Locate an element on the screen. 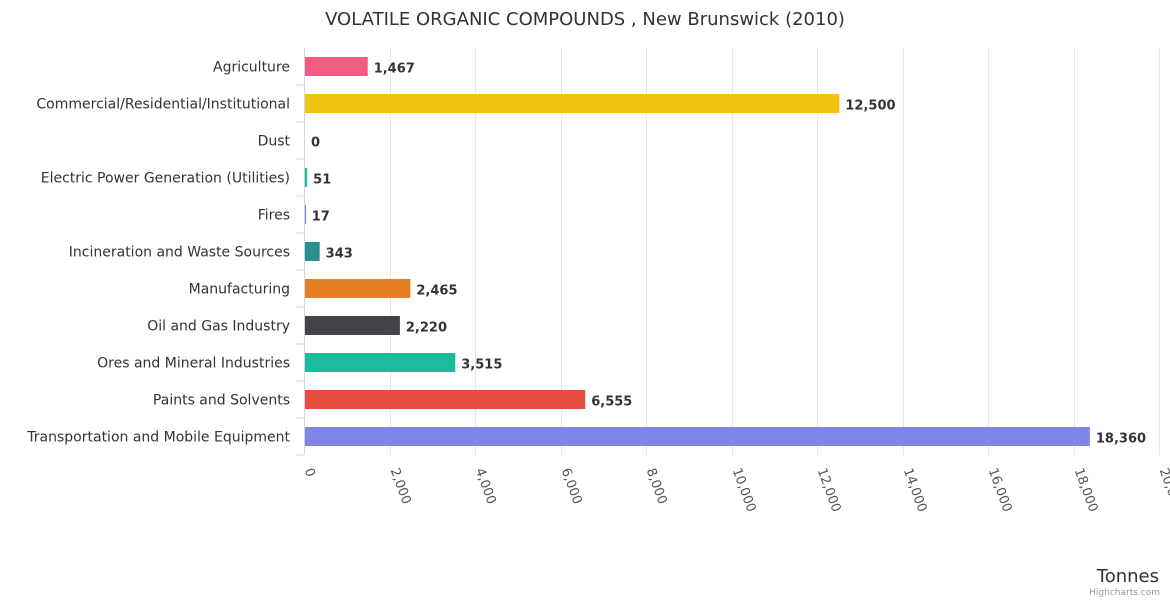  category-label: Transportation and Mobile Equipment is located at coordinates (158, 438).